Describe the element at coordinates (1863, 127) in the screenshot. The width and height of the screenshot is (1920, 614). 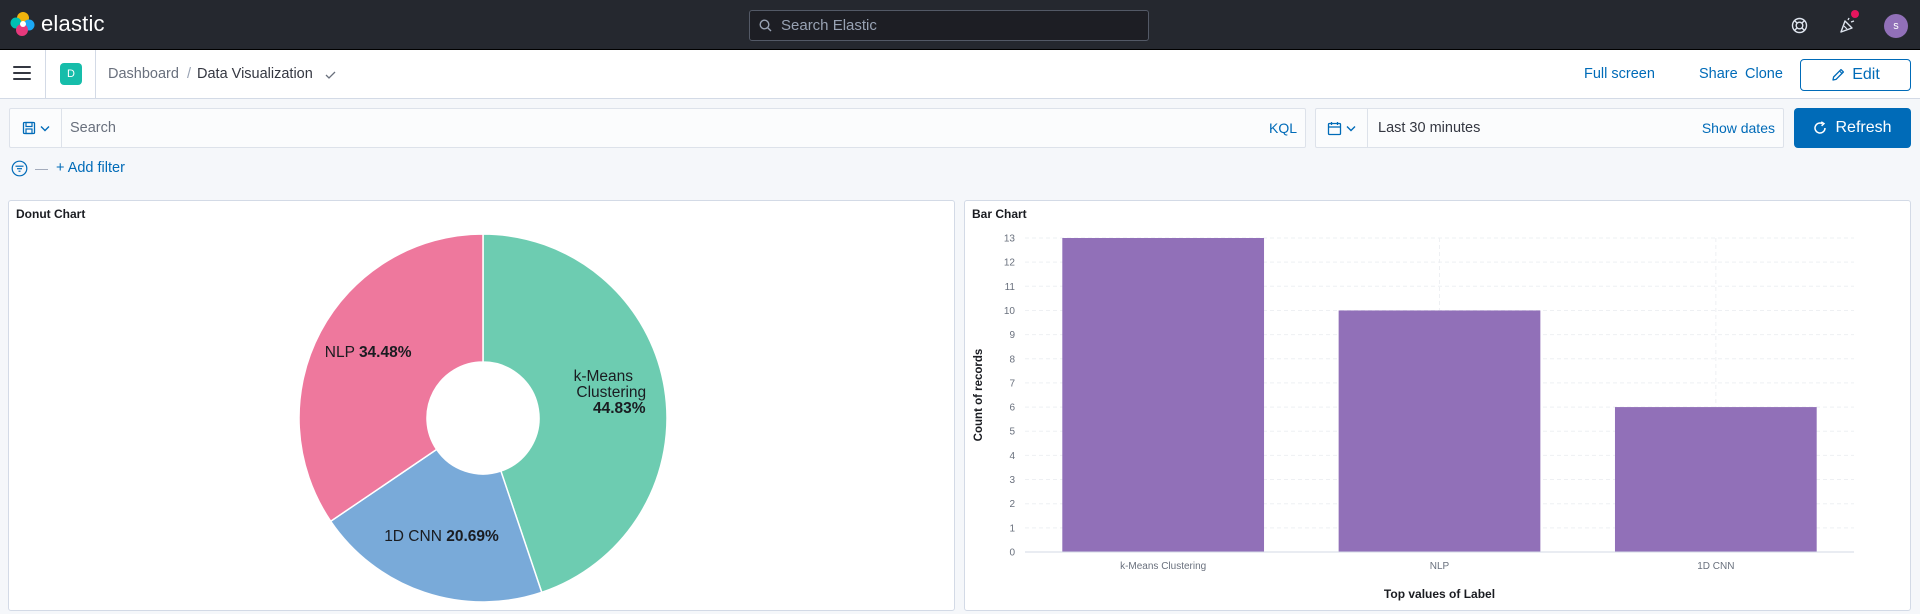
I see `refresh-button-label: Refresh` at that location.